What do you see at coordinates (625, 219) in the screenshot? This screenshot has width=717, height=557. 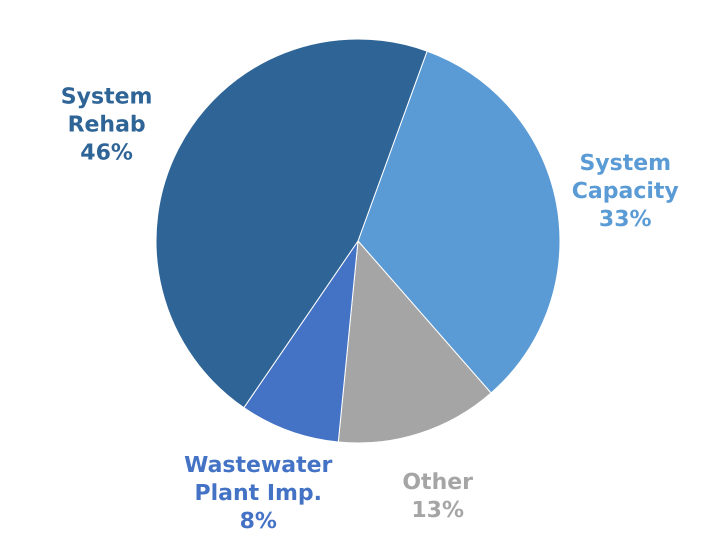 I see `data-label: 33%` at bounding box center [625, 219].